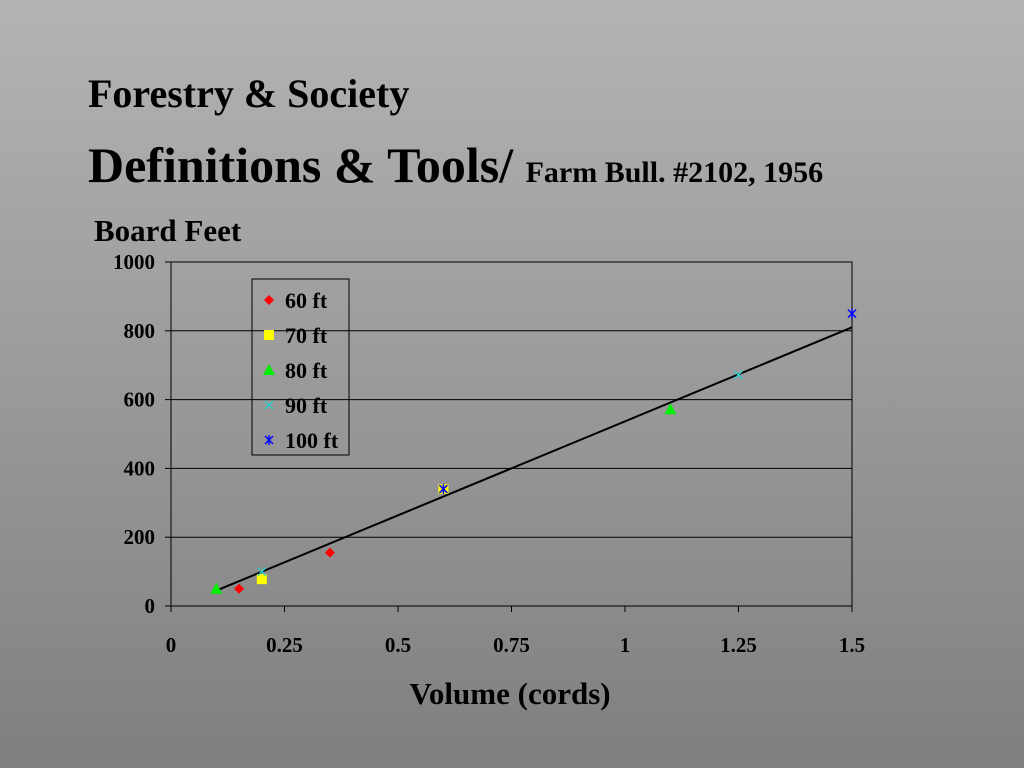 The image size is (1024, 768). What do you see at coordinates (306, 370) in the screenshot?
I see `legend-entry: 80 ft` at bounding box center [306, 370].